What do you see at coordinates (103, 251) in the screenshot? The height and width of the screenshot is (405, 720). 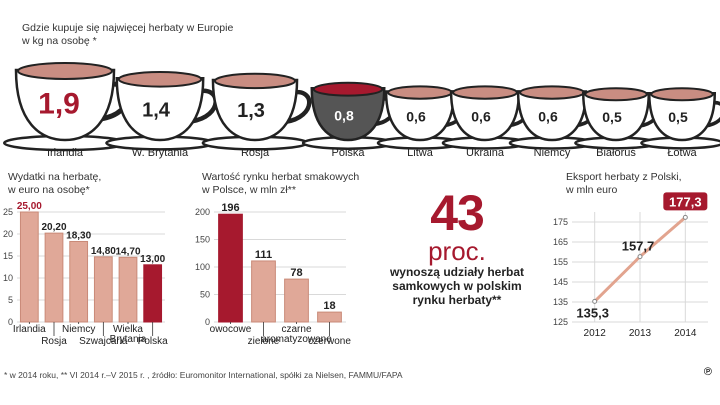 I see `bar-value-label: 14,80` at bounding box center [103, 251].